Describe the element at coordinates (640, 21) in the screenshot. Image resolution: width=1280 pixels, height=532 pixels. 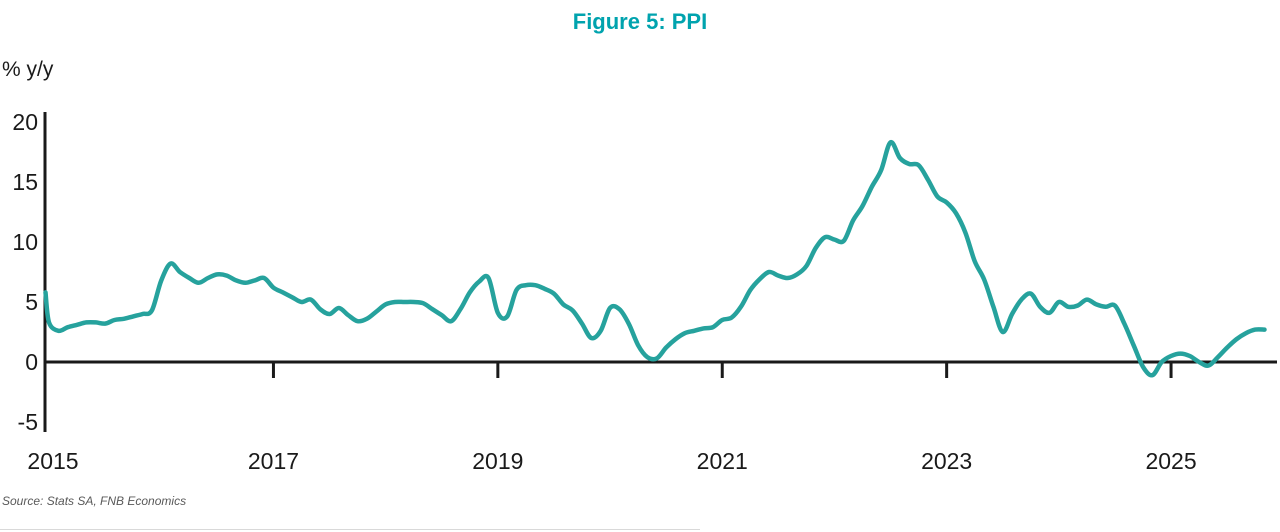
I see `chart-title: Figure 5: PPI` at that location.